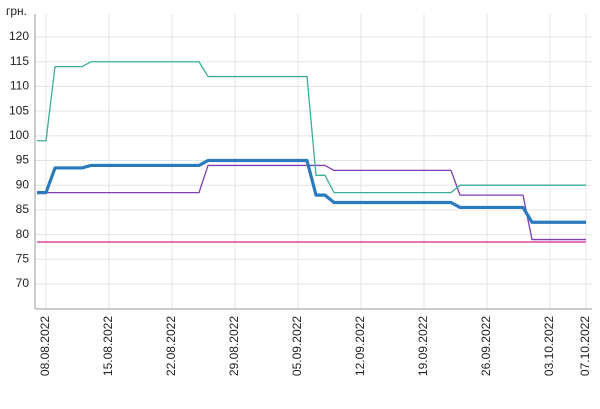  Describe the element at coordinates (19, 61) in the screenshot. I see `y-tick-label: 115` at that location.